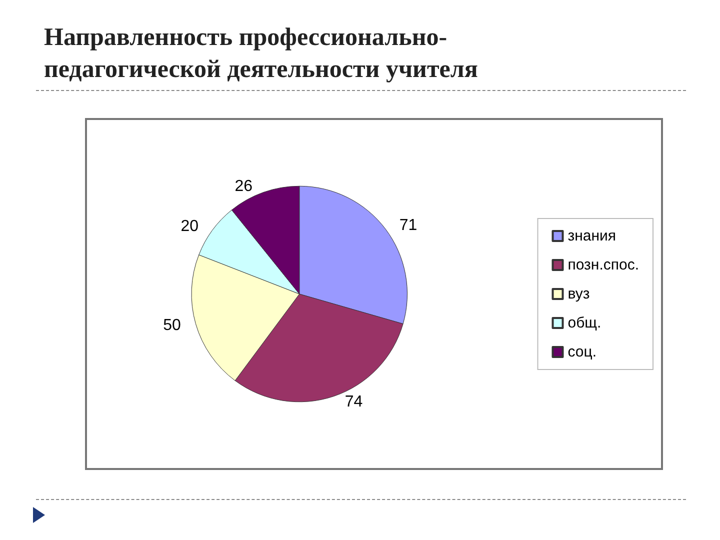 The width and height of the screenshot is (720, 540). Describe the element at coordinates (172, 325) in the screenshot. I see `data-label: 50` at that location.